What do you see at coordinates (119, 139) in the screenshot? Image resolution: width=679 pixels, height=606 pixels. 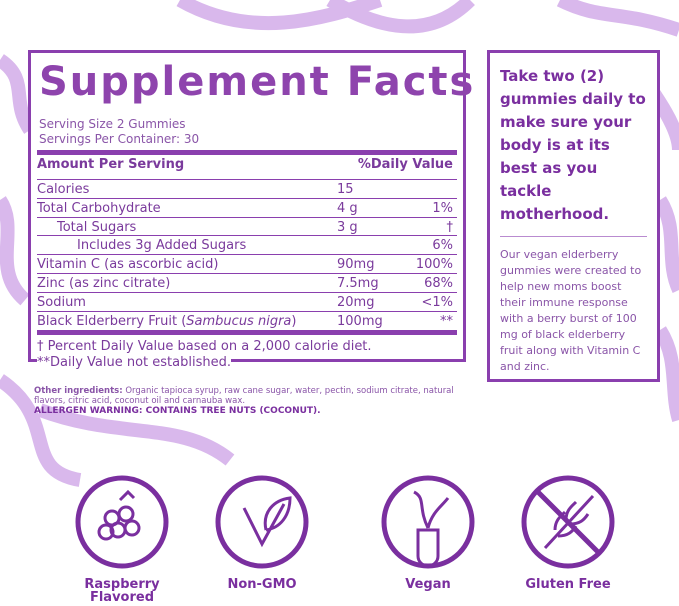 I see `servings-per-container: Servings Per Container: 30` at bounding box center [119, 139].